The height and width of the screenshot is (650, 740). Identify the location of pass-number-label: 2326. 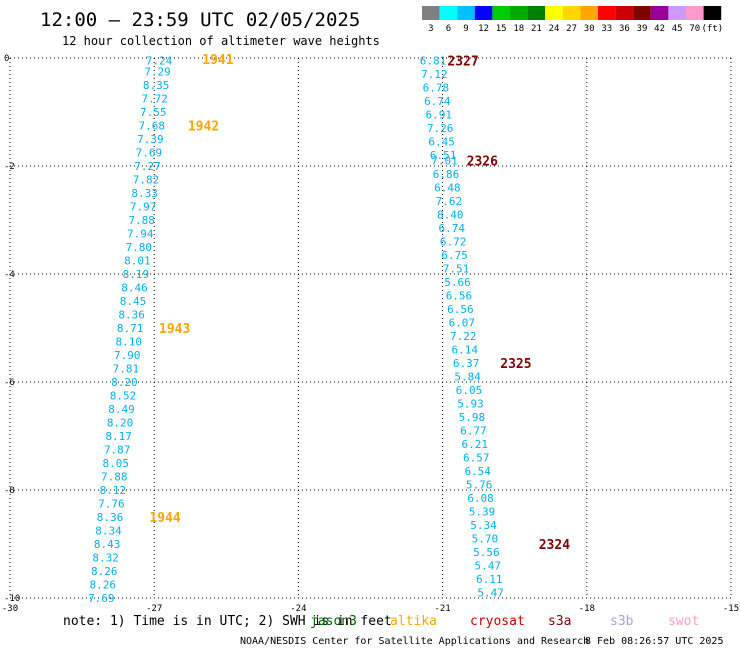
(482, 162).